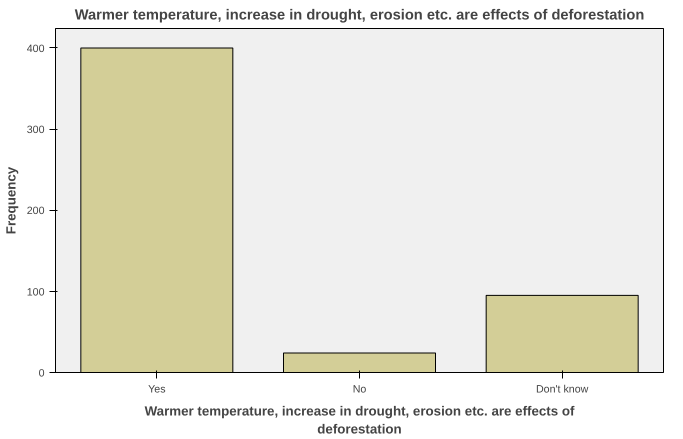 This screenshot has width=683, height=439. What do you see at coordinates (35, 48) in the screenshot?
I see `y-tick-label: 400` at bounding box center [35, 48].